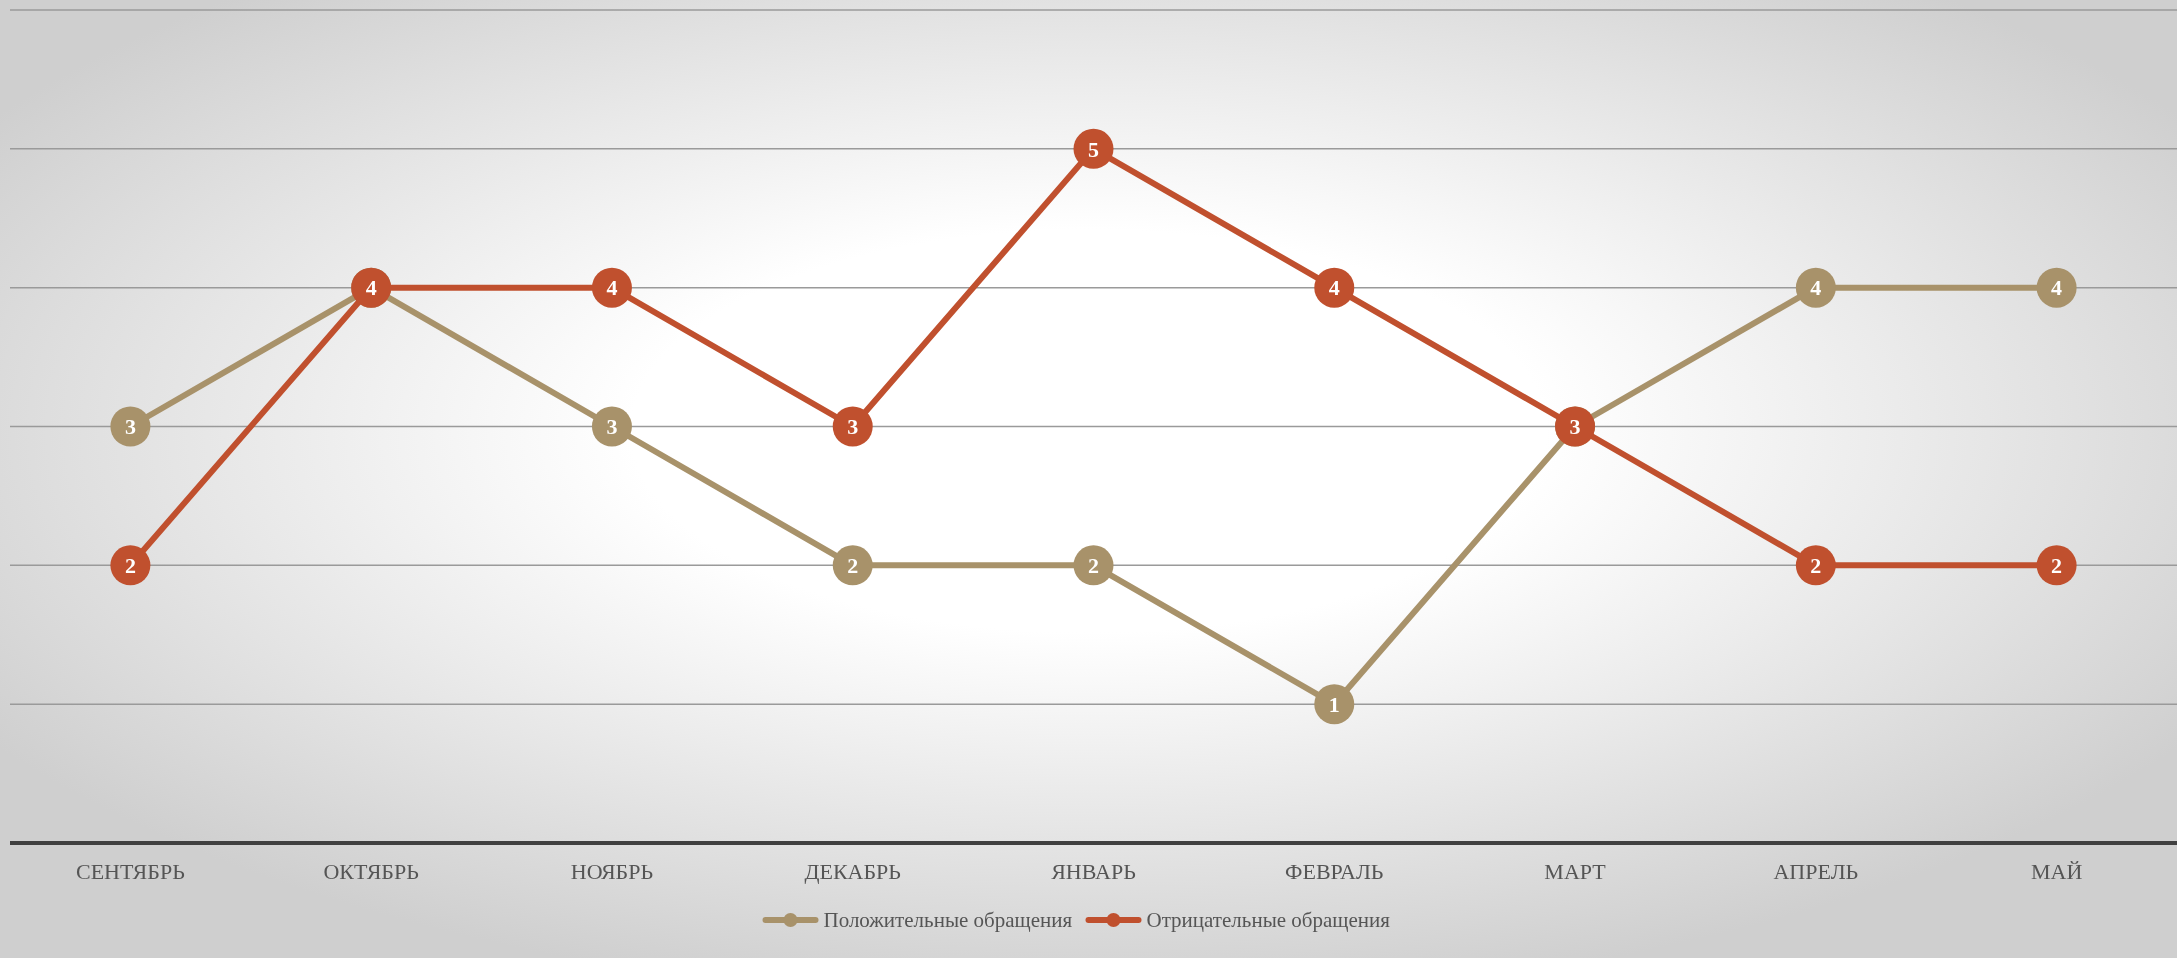  I want to click on x-tick-label: ФЕВРАЛЬ, so click(1334, 871).